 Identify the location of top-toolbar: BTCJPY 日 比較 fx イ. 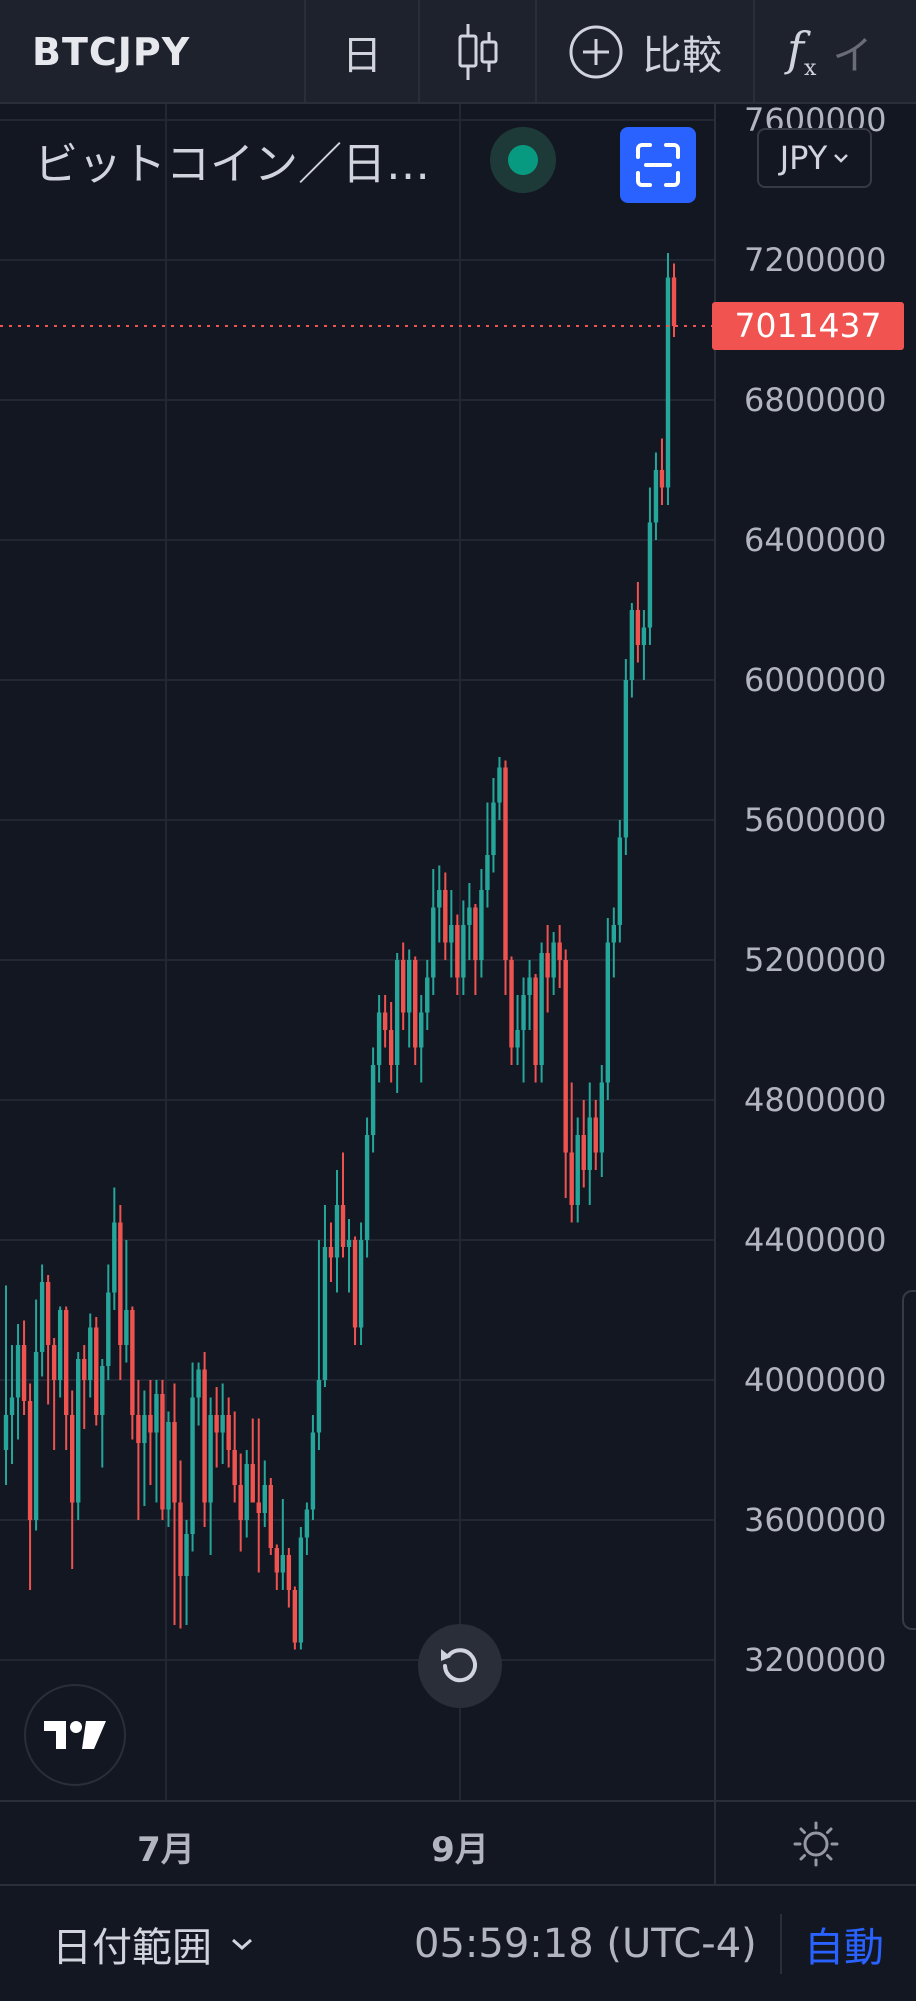
(458, 52).